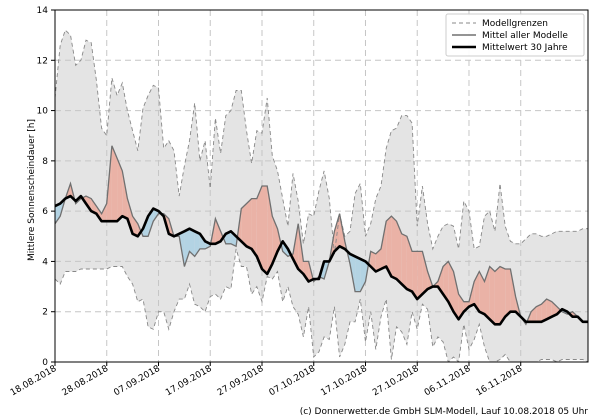 Image resolution: width=600 pixels, height=420 pixels. Describe the element at coordinates (43, 11) in the screenshot. I see `y-tick-label: 14` at that location.